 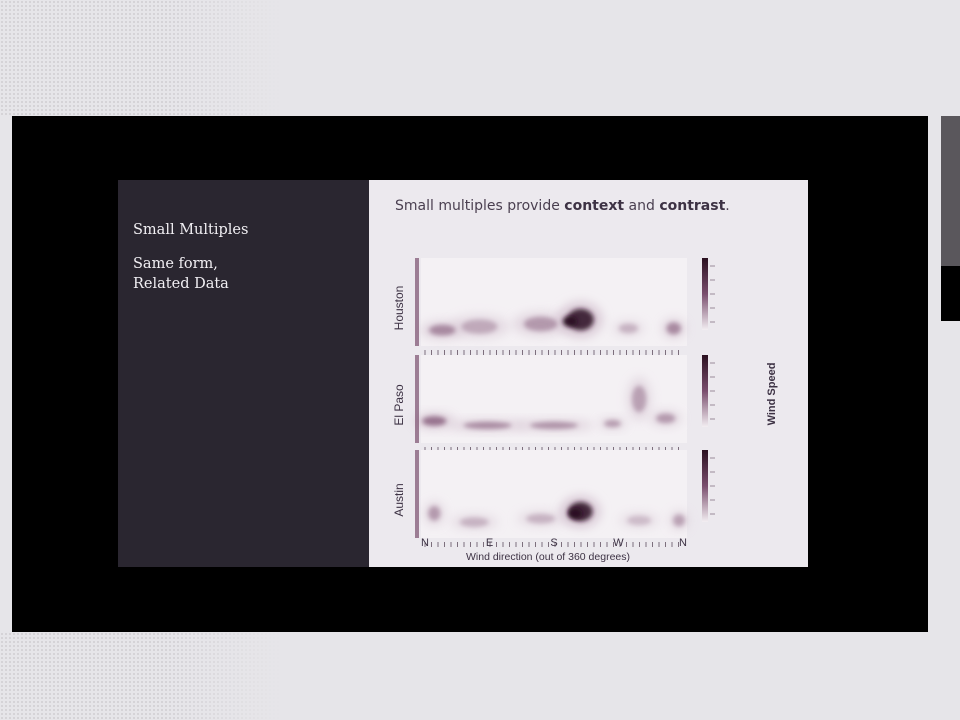 I want to click on slide-title: Small Multiples, so click(x=191, y=230).